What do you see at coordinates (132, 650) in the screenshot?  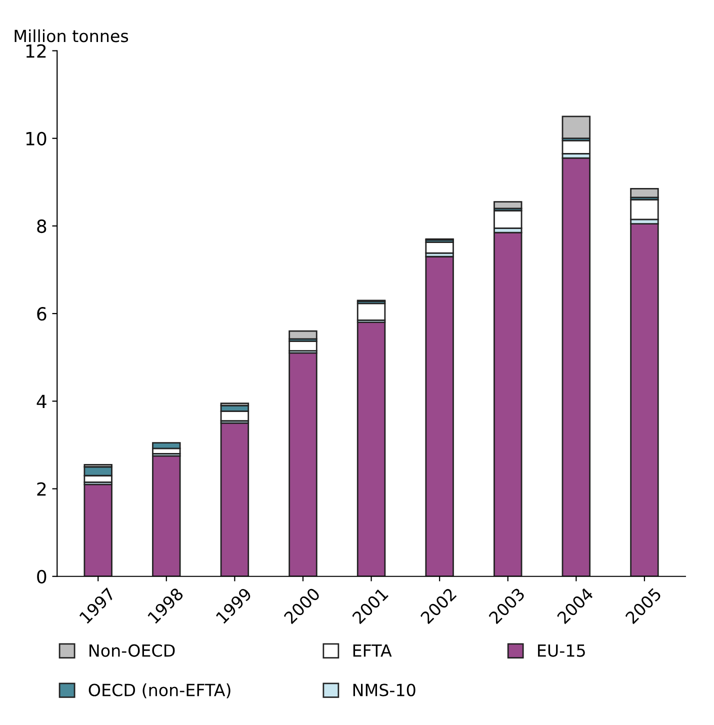 I see `legend-label: Non-OECD` at bounding box center [132, 650].